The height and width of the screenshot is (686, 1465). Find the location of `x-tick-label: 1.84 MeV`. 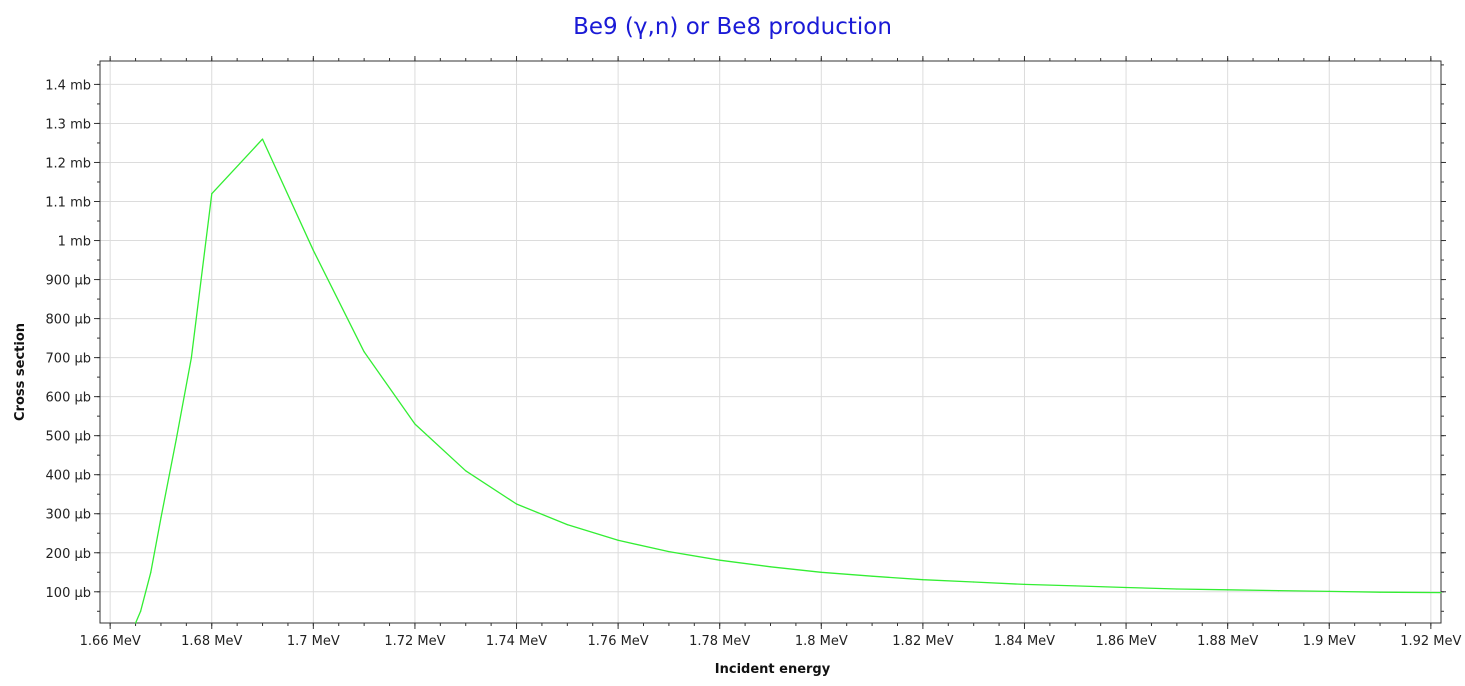

x-tick-label: 1.84 MeV is located at coordinates (1024, 641).